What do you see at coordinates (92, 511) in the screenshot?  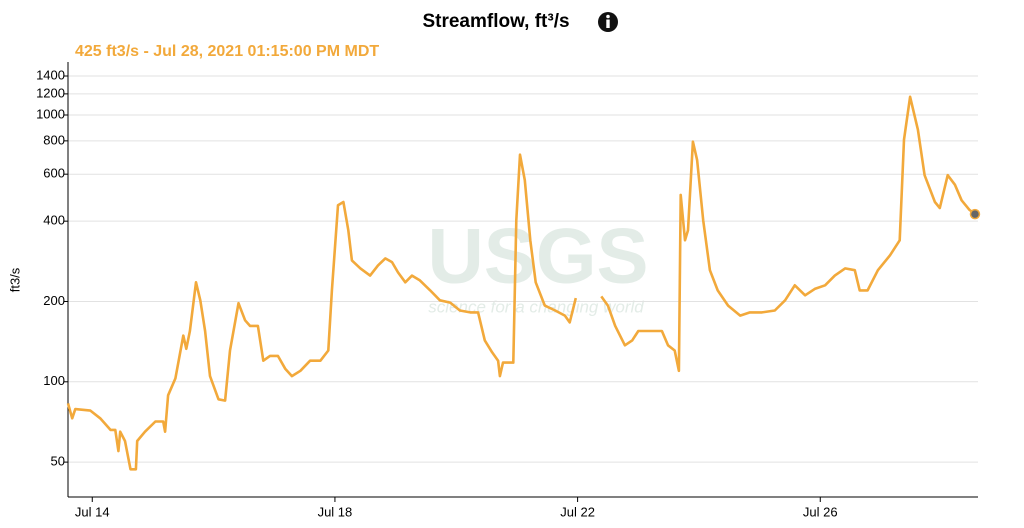 I see `x-tick-label: Jul 14` at bounding box center [92, 511].